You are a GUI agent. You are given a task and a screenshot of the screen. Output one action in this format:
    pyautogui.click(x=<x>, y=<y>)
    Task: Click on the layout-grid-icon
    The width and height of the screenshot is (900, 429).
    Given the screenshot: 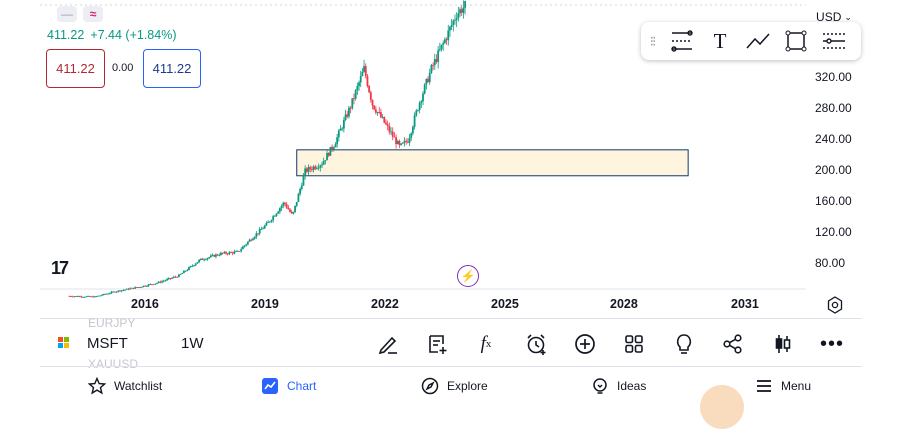 What is the action you would take?
    pyautogui.click(x=634, y=344)
    